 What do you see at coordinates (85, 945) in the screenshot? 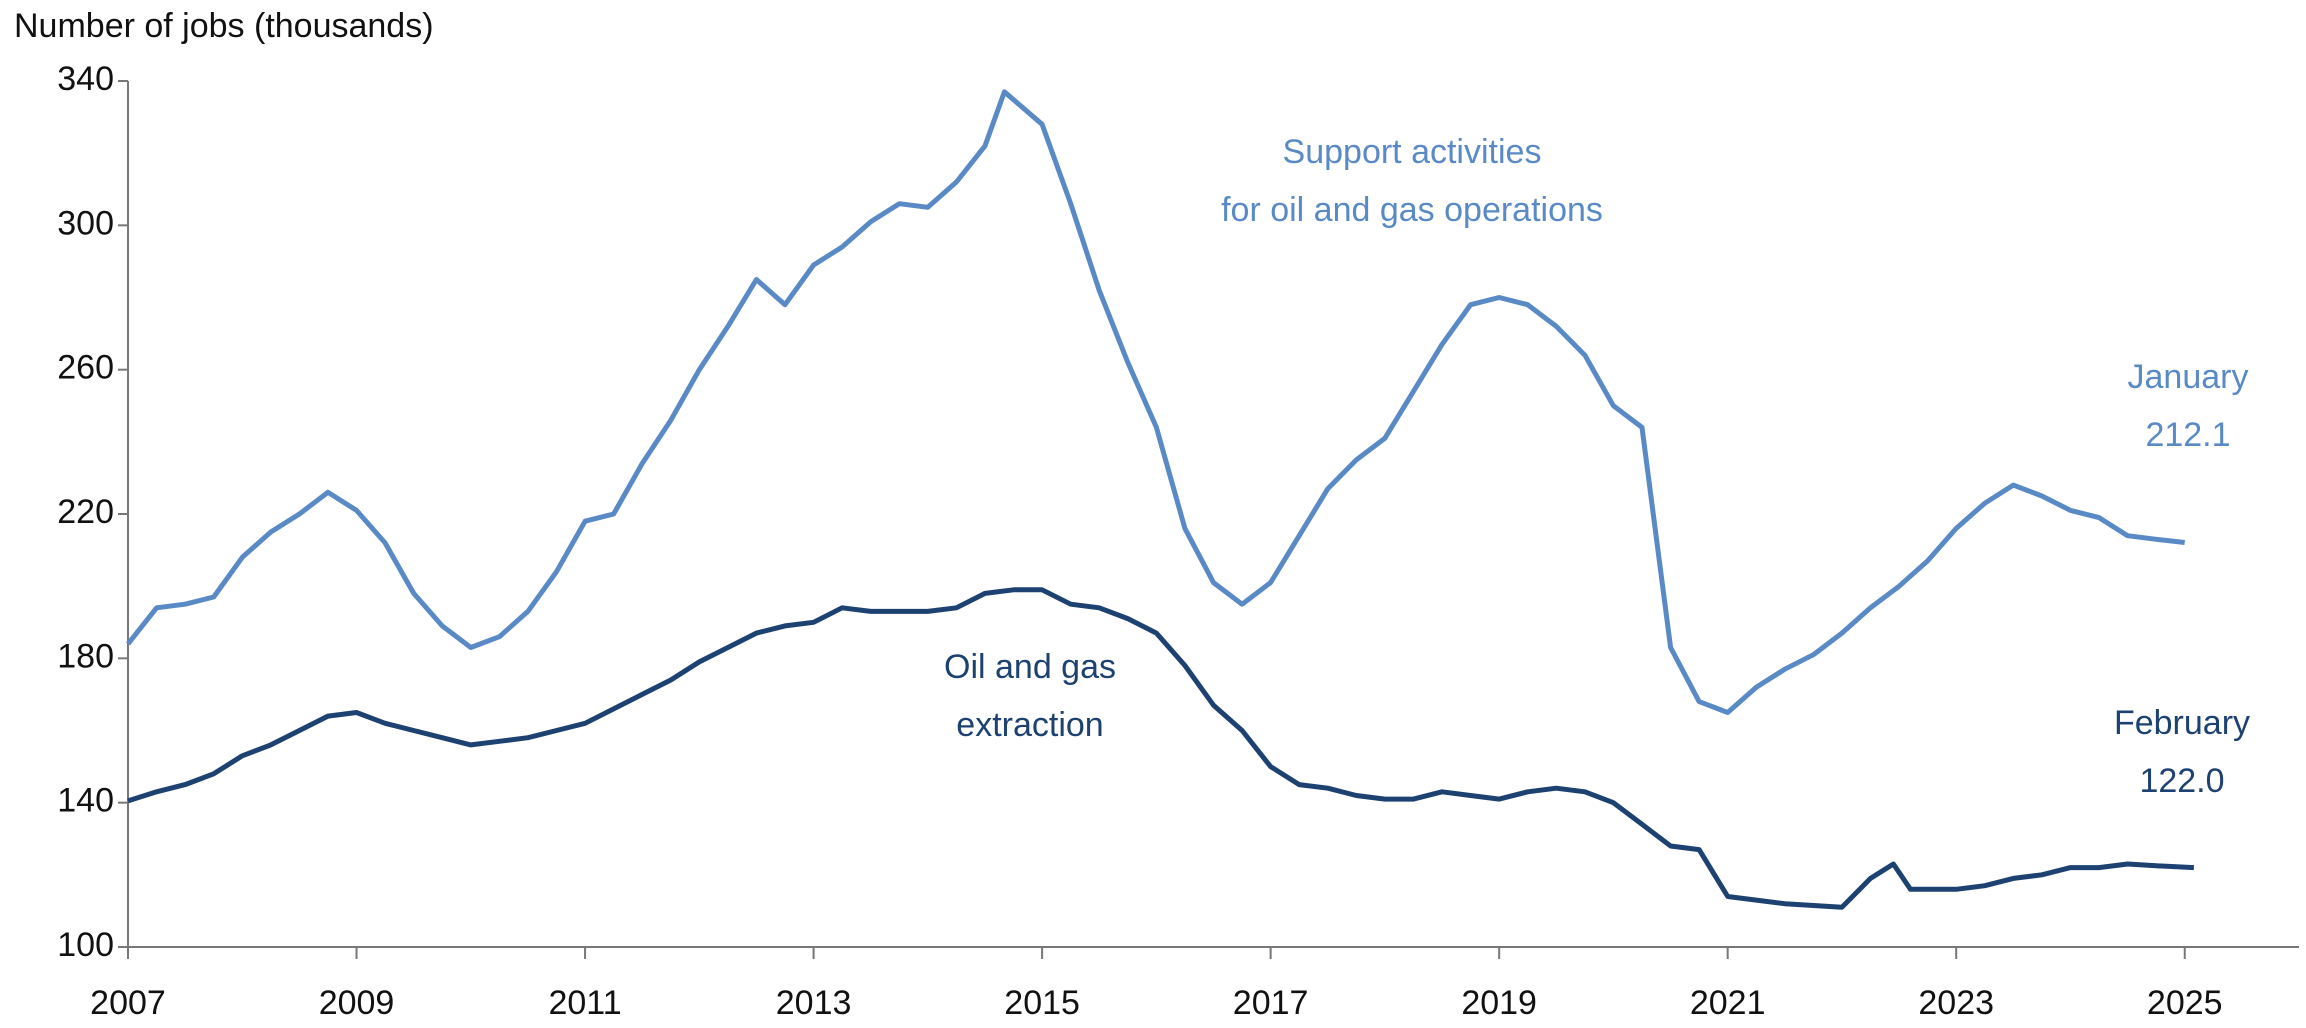
I see `y-tick-label: 100` at bounding box center [85, 945].